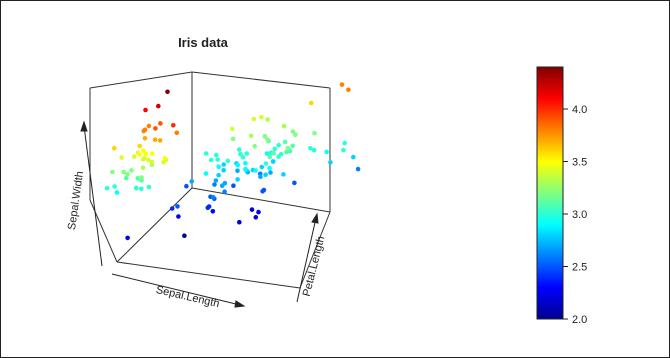  I want to click on colorbar: 2.0 2.5 3.0 3.5 4.0, so click(561, 196).